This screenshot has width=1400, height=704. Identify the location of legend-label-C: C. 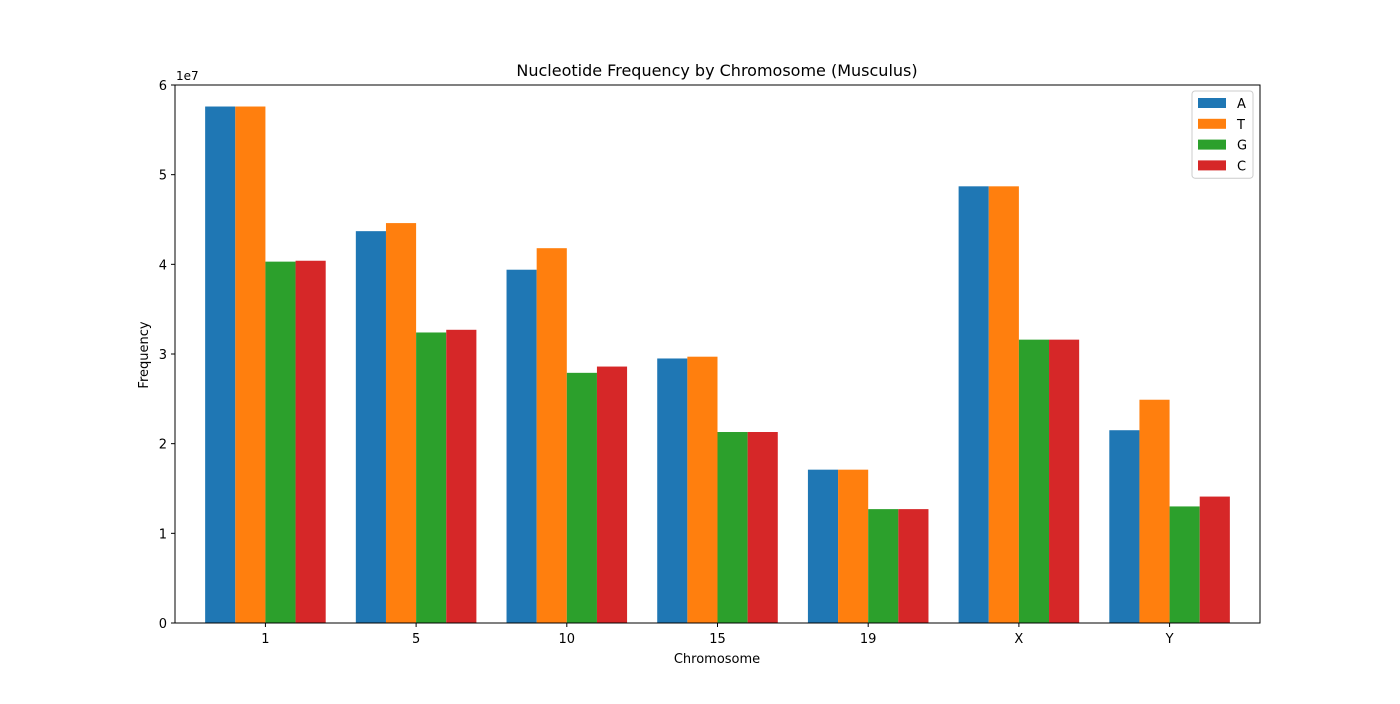
(1241, 166).